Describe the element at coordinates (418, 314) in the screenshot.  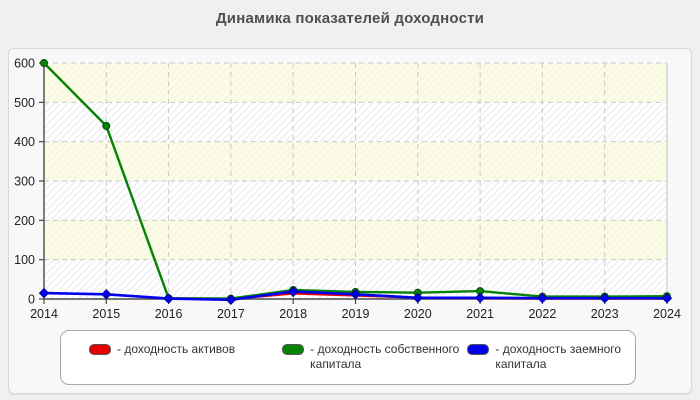
I see `x-axis-label: 2020` at that location.